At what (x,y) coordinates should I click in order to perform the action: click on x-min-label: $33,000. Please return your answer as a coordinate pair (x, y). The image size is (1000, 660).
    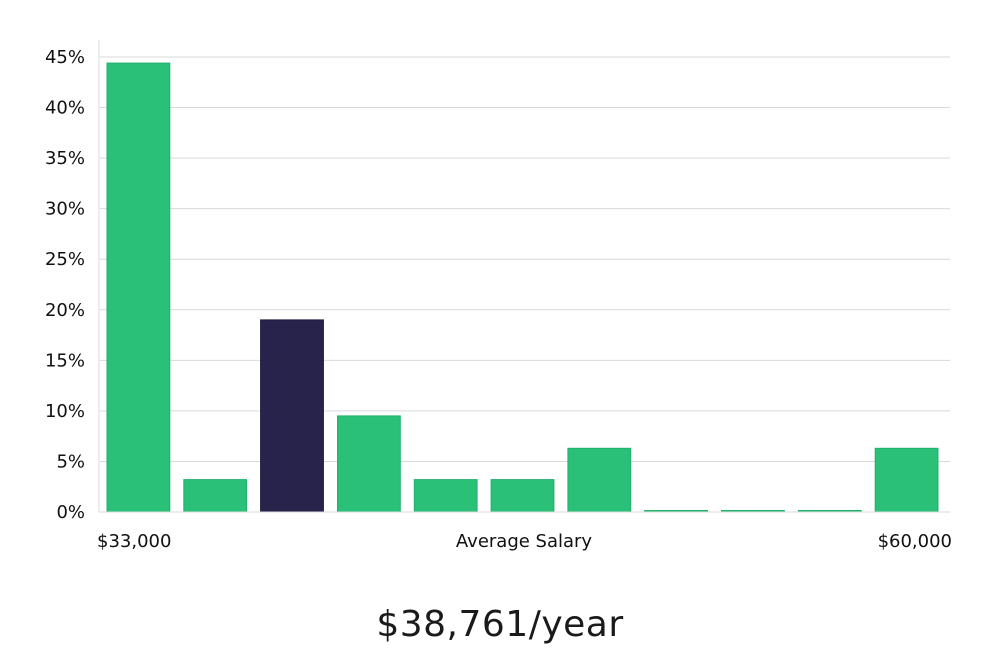
    Looking at the image, I should click on (134, 541).